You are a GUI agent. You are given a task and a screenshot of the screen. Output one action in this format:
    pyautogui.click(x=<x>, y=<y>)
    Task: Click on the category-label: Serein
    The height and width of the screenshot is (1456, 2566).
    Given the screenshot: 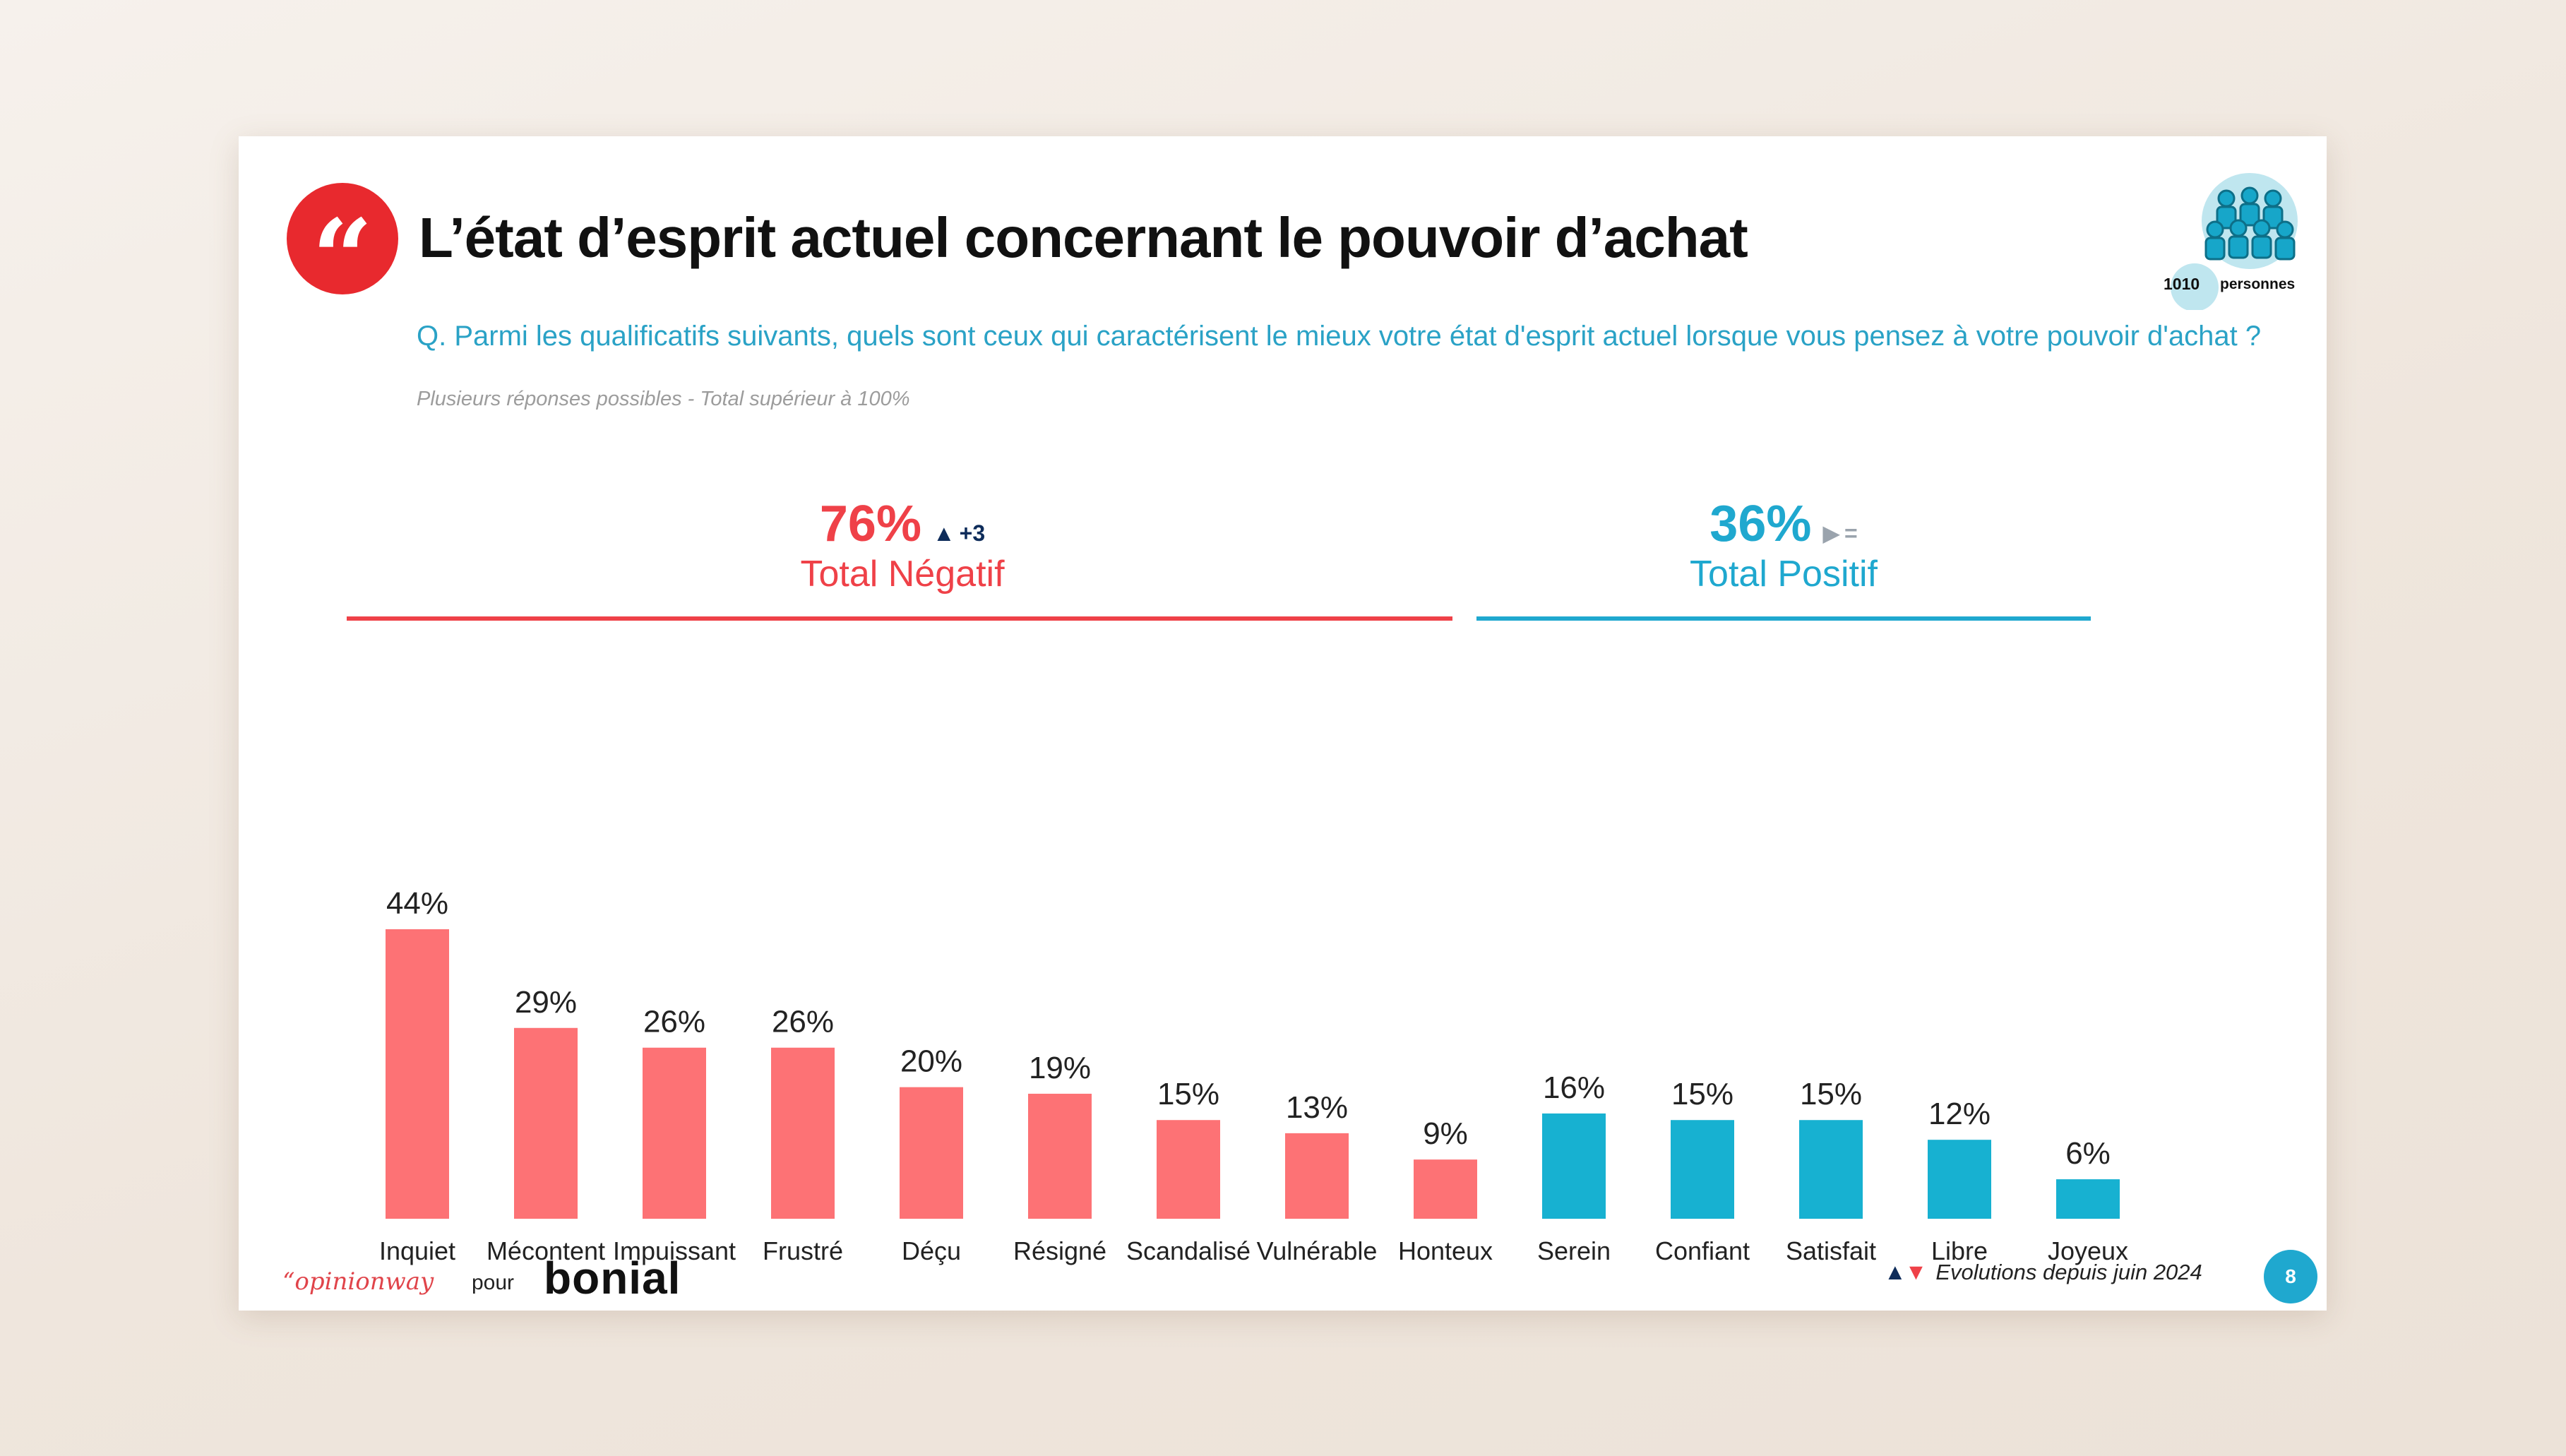 What is the action you would take?
    pyautogui.click(x=1574, y=1250)
    